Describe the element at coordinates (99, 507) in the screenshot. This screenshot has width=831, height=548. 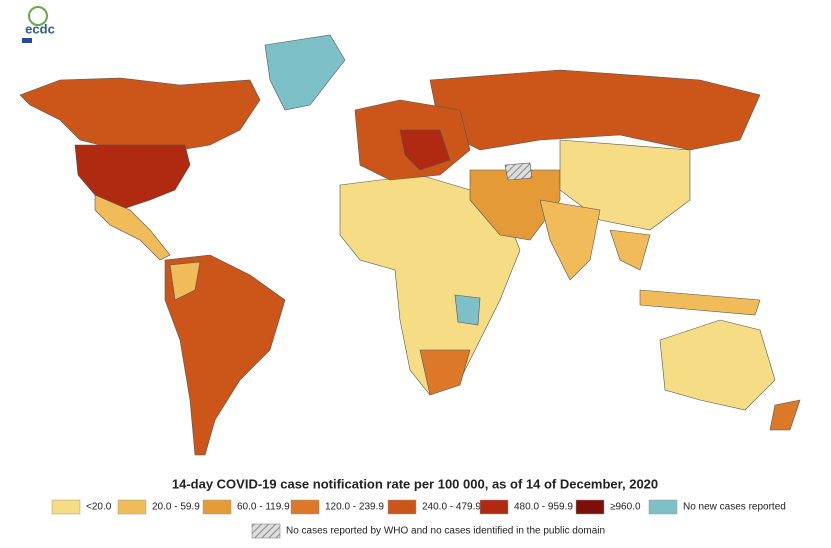
I see `legend-label: <20.0` at that location.